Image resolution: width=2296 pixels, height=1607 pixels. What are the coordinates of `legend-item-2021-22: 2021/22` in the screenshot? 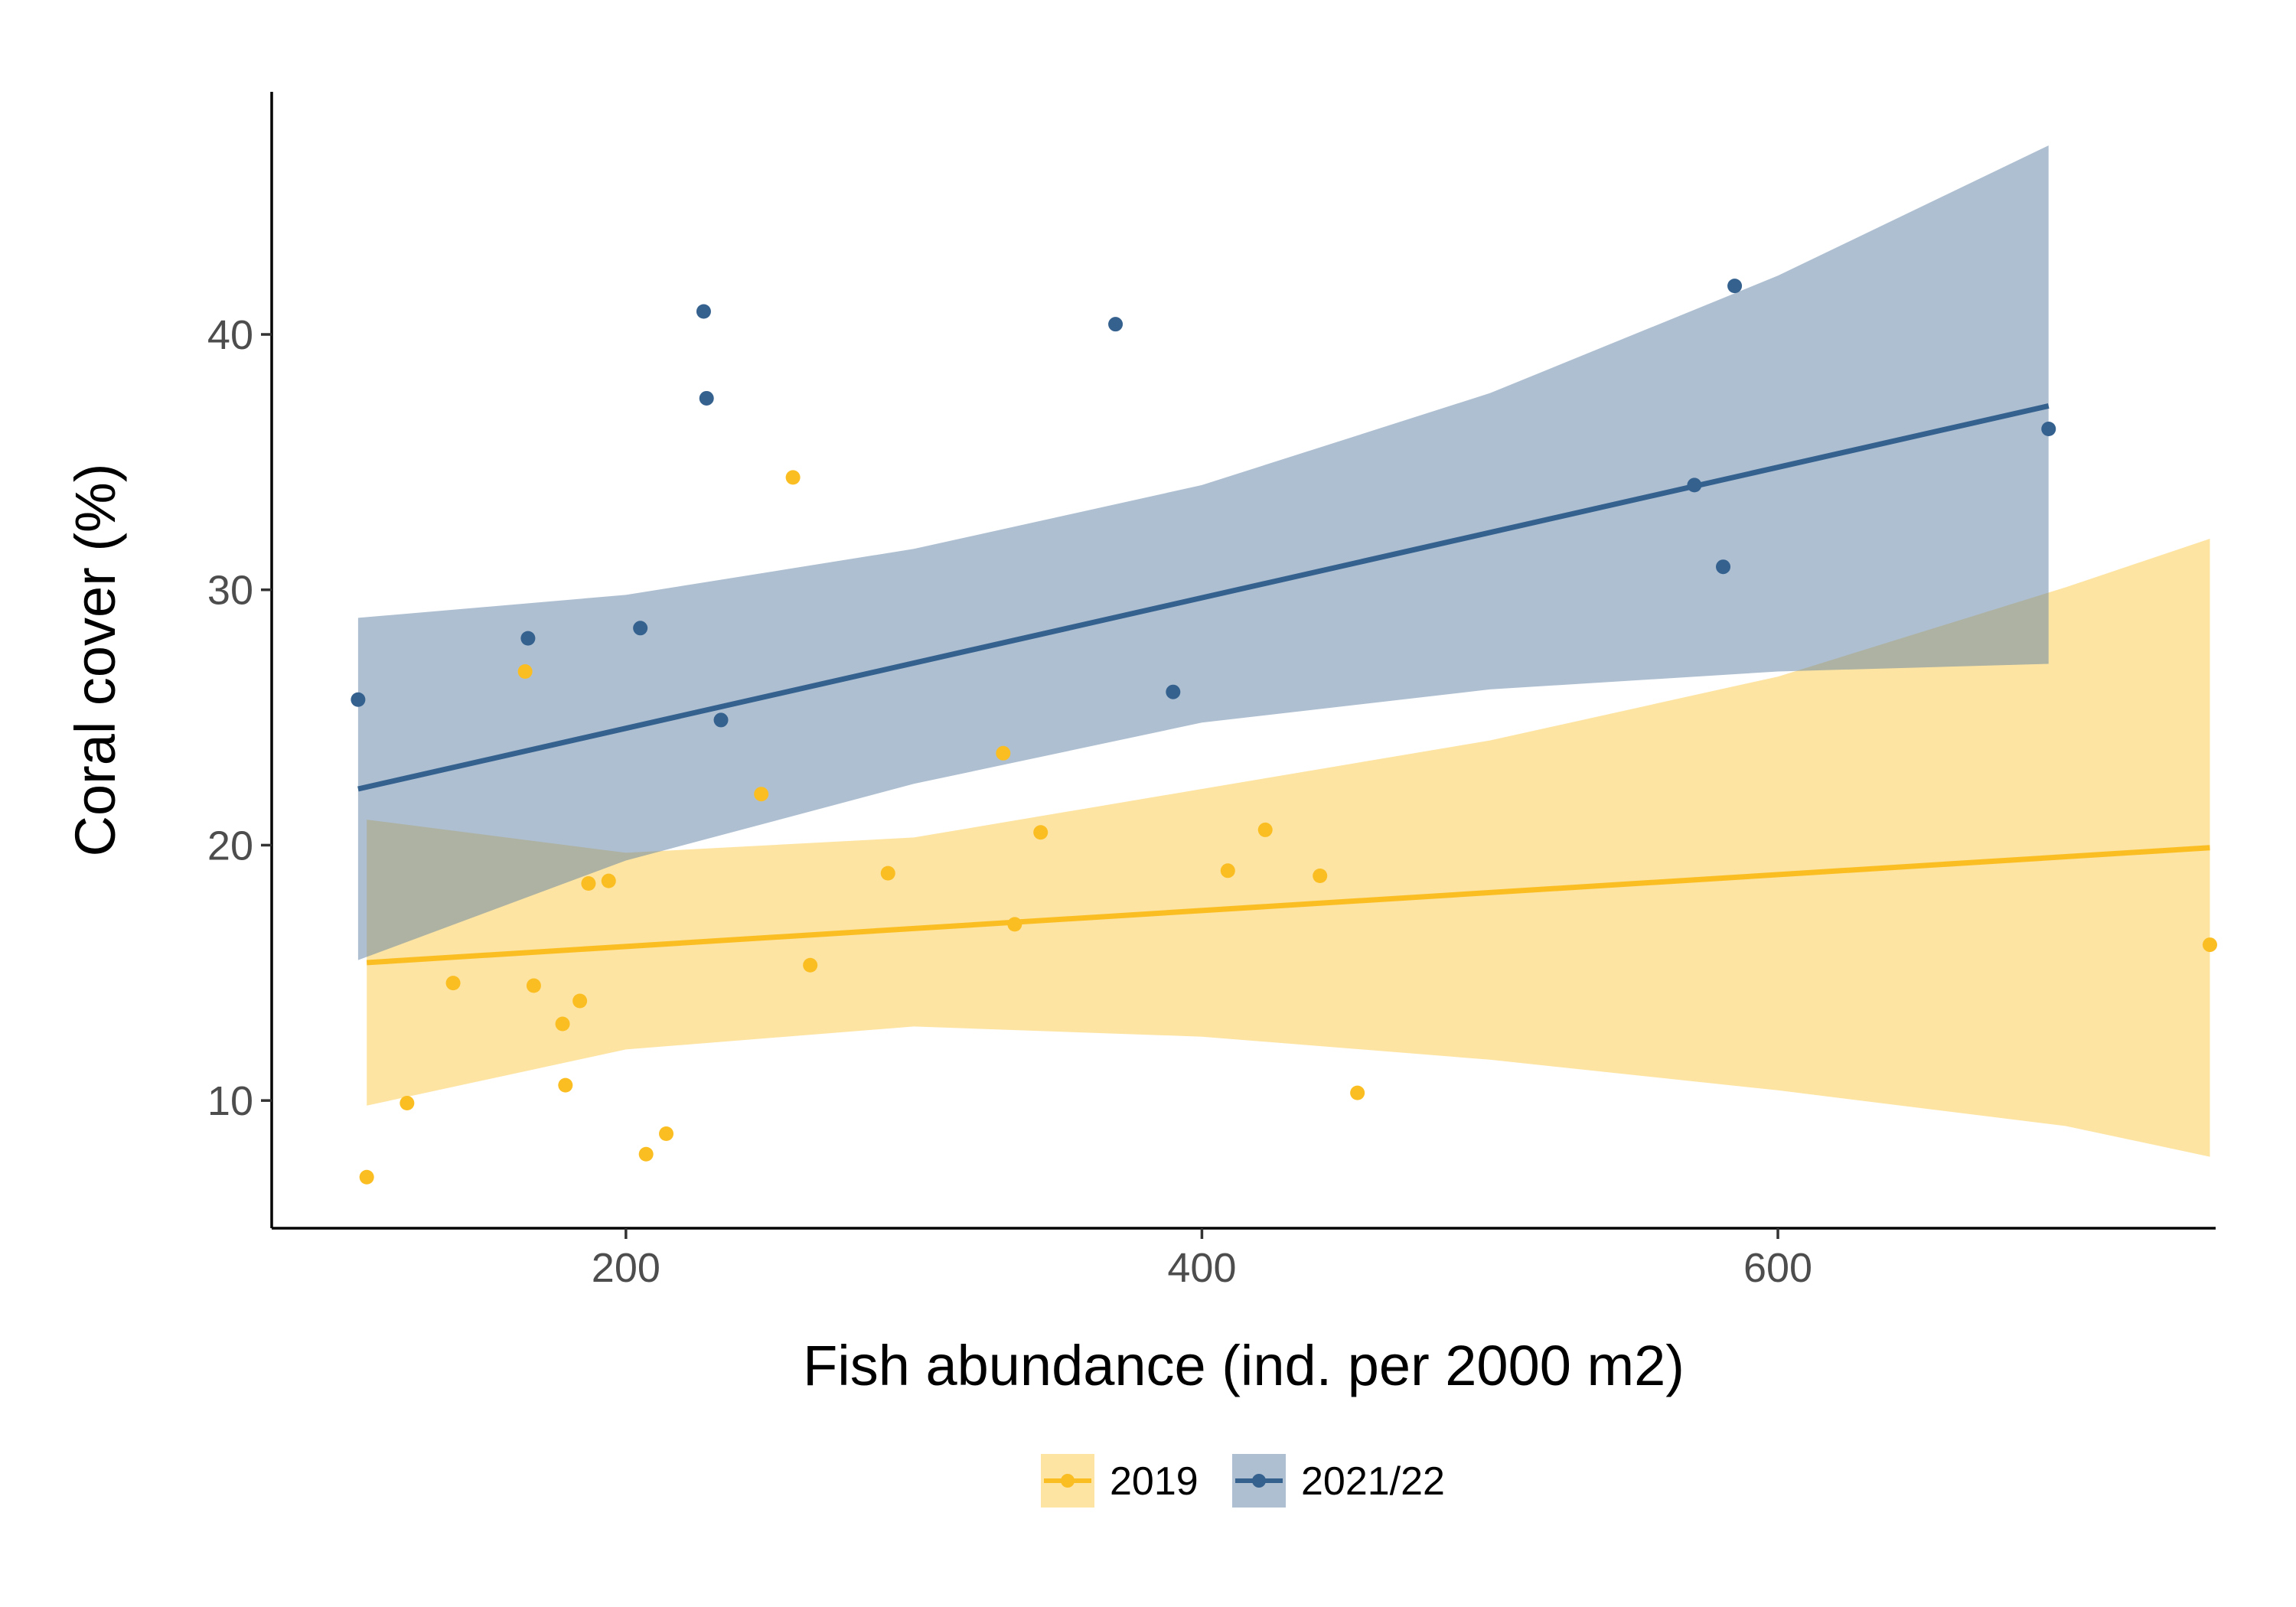 It's located at (1338, 1481).